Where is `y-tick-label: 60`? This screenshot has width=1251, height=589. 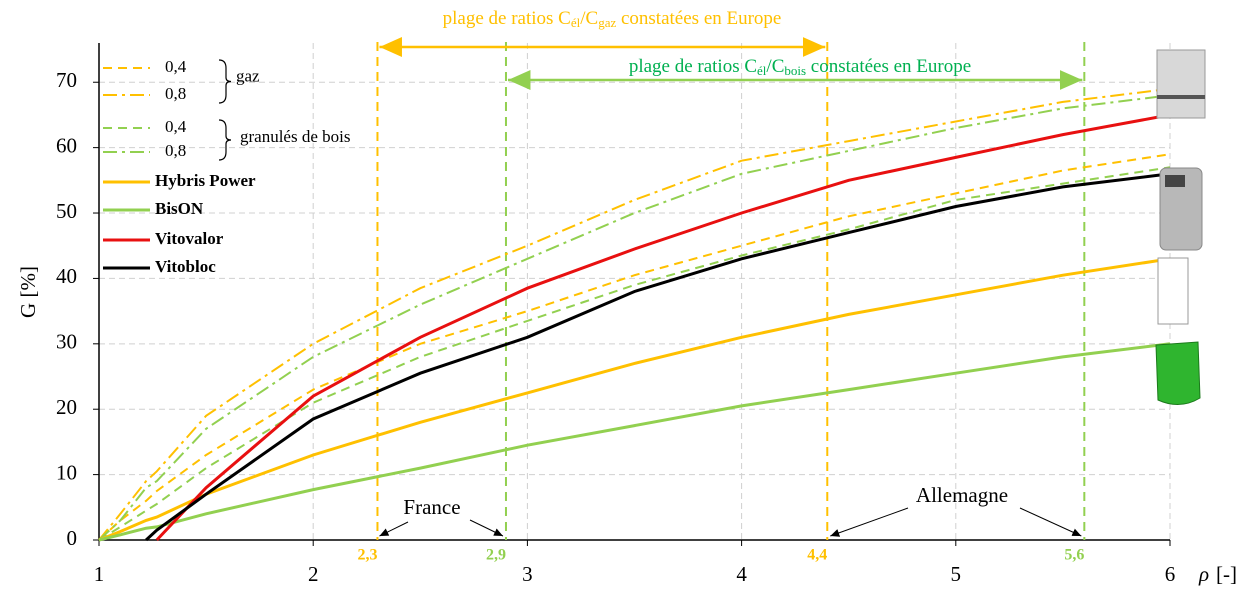 y-tick-label: 60 is located at coordinates (66, 145).